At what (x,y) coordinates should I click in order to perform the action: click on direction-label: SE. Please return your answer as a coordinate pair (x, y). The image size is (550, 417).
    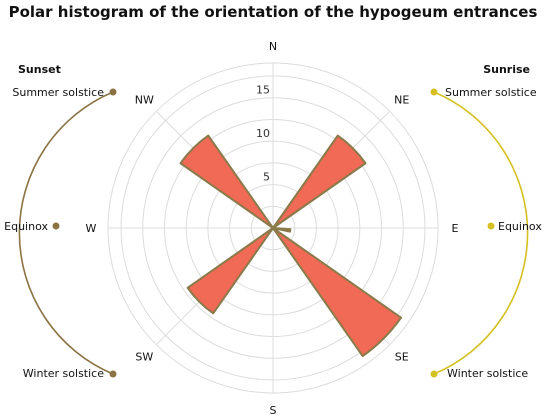
    Looking at the image, I should click on (402, 357).